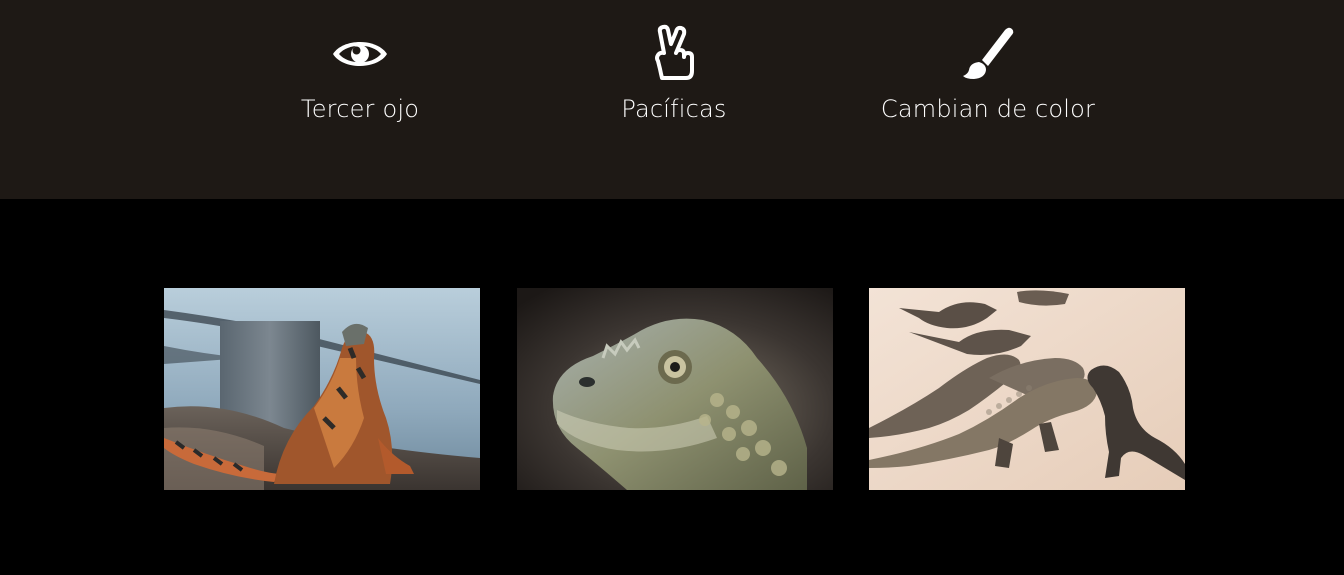  What do you see at coordinates (675, 389) in the screenshot?
I see `photo-iguana-closeup` at bounding box center [675, 389].